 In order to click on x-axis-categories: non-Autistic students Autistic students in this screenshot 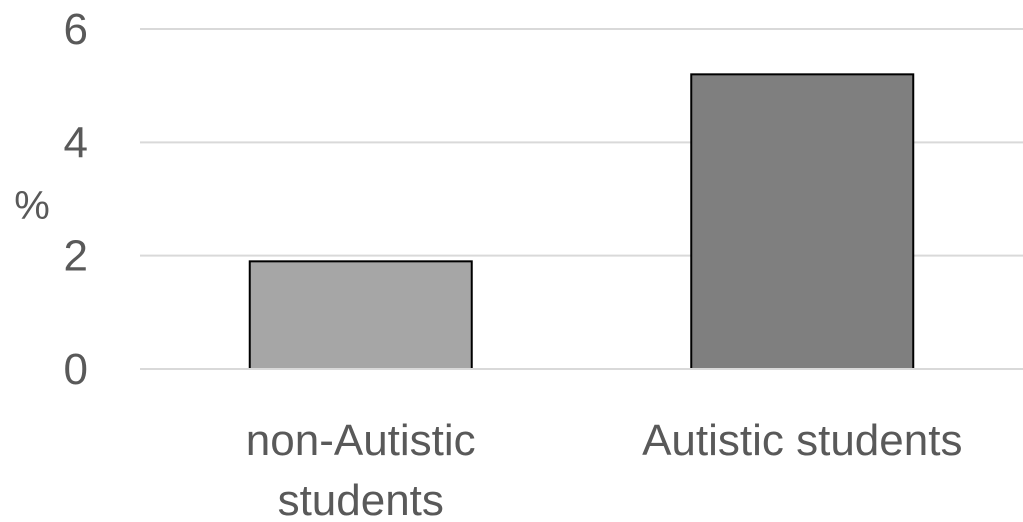, I will do `click(604, 469)`.